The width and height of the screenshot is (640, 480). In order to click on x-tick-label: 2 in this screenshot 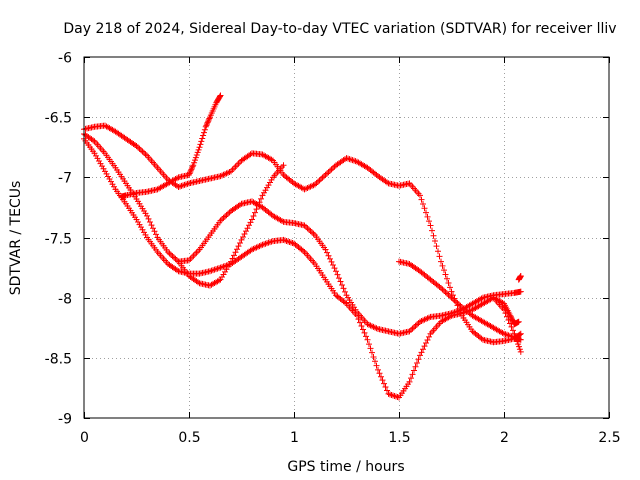, I will do `click(504, 438)`.